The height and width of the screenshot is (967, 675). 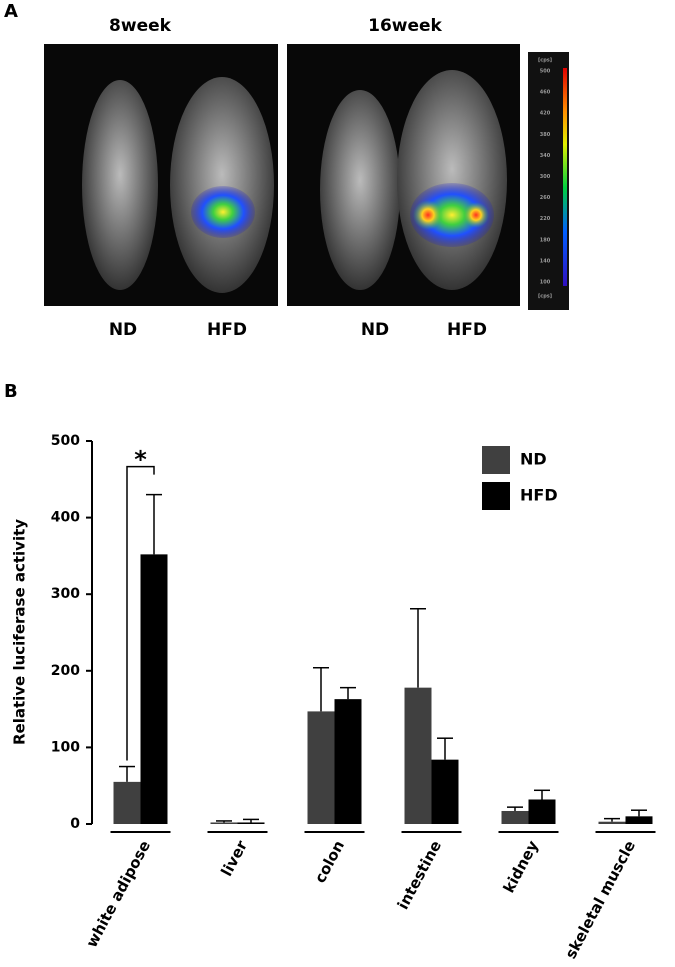 What do you see at coordinates (545, 177) in the screenshot?
I see `colorbar-tick-label: 300` at bounding box center [545, 177].